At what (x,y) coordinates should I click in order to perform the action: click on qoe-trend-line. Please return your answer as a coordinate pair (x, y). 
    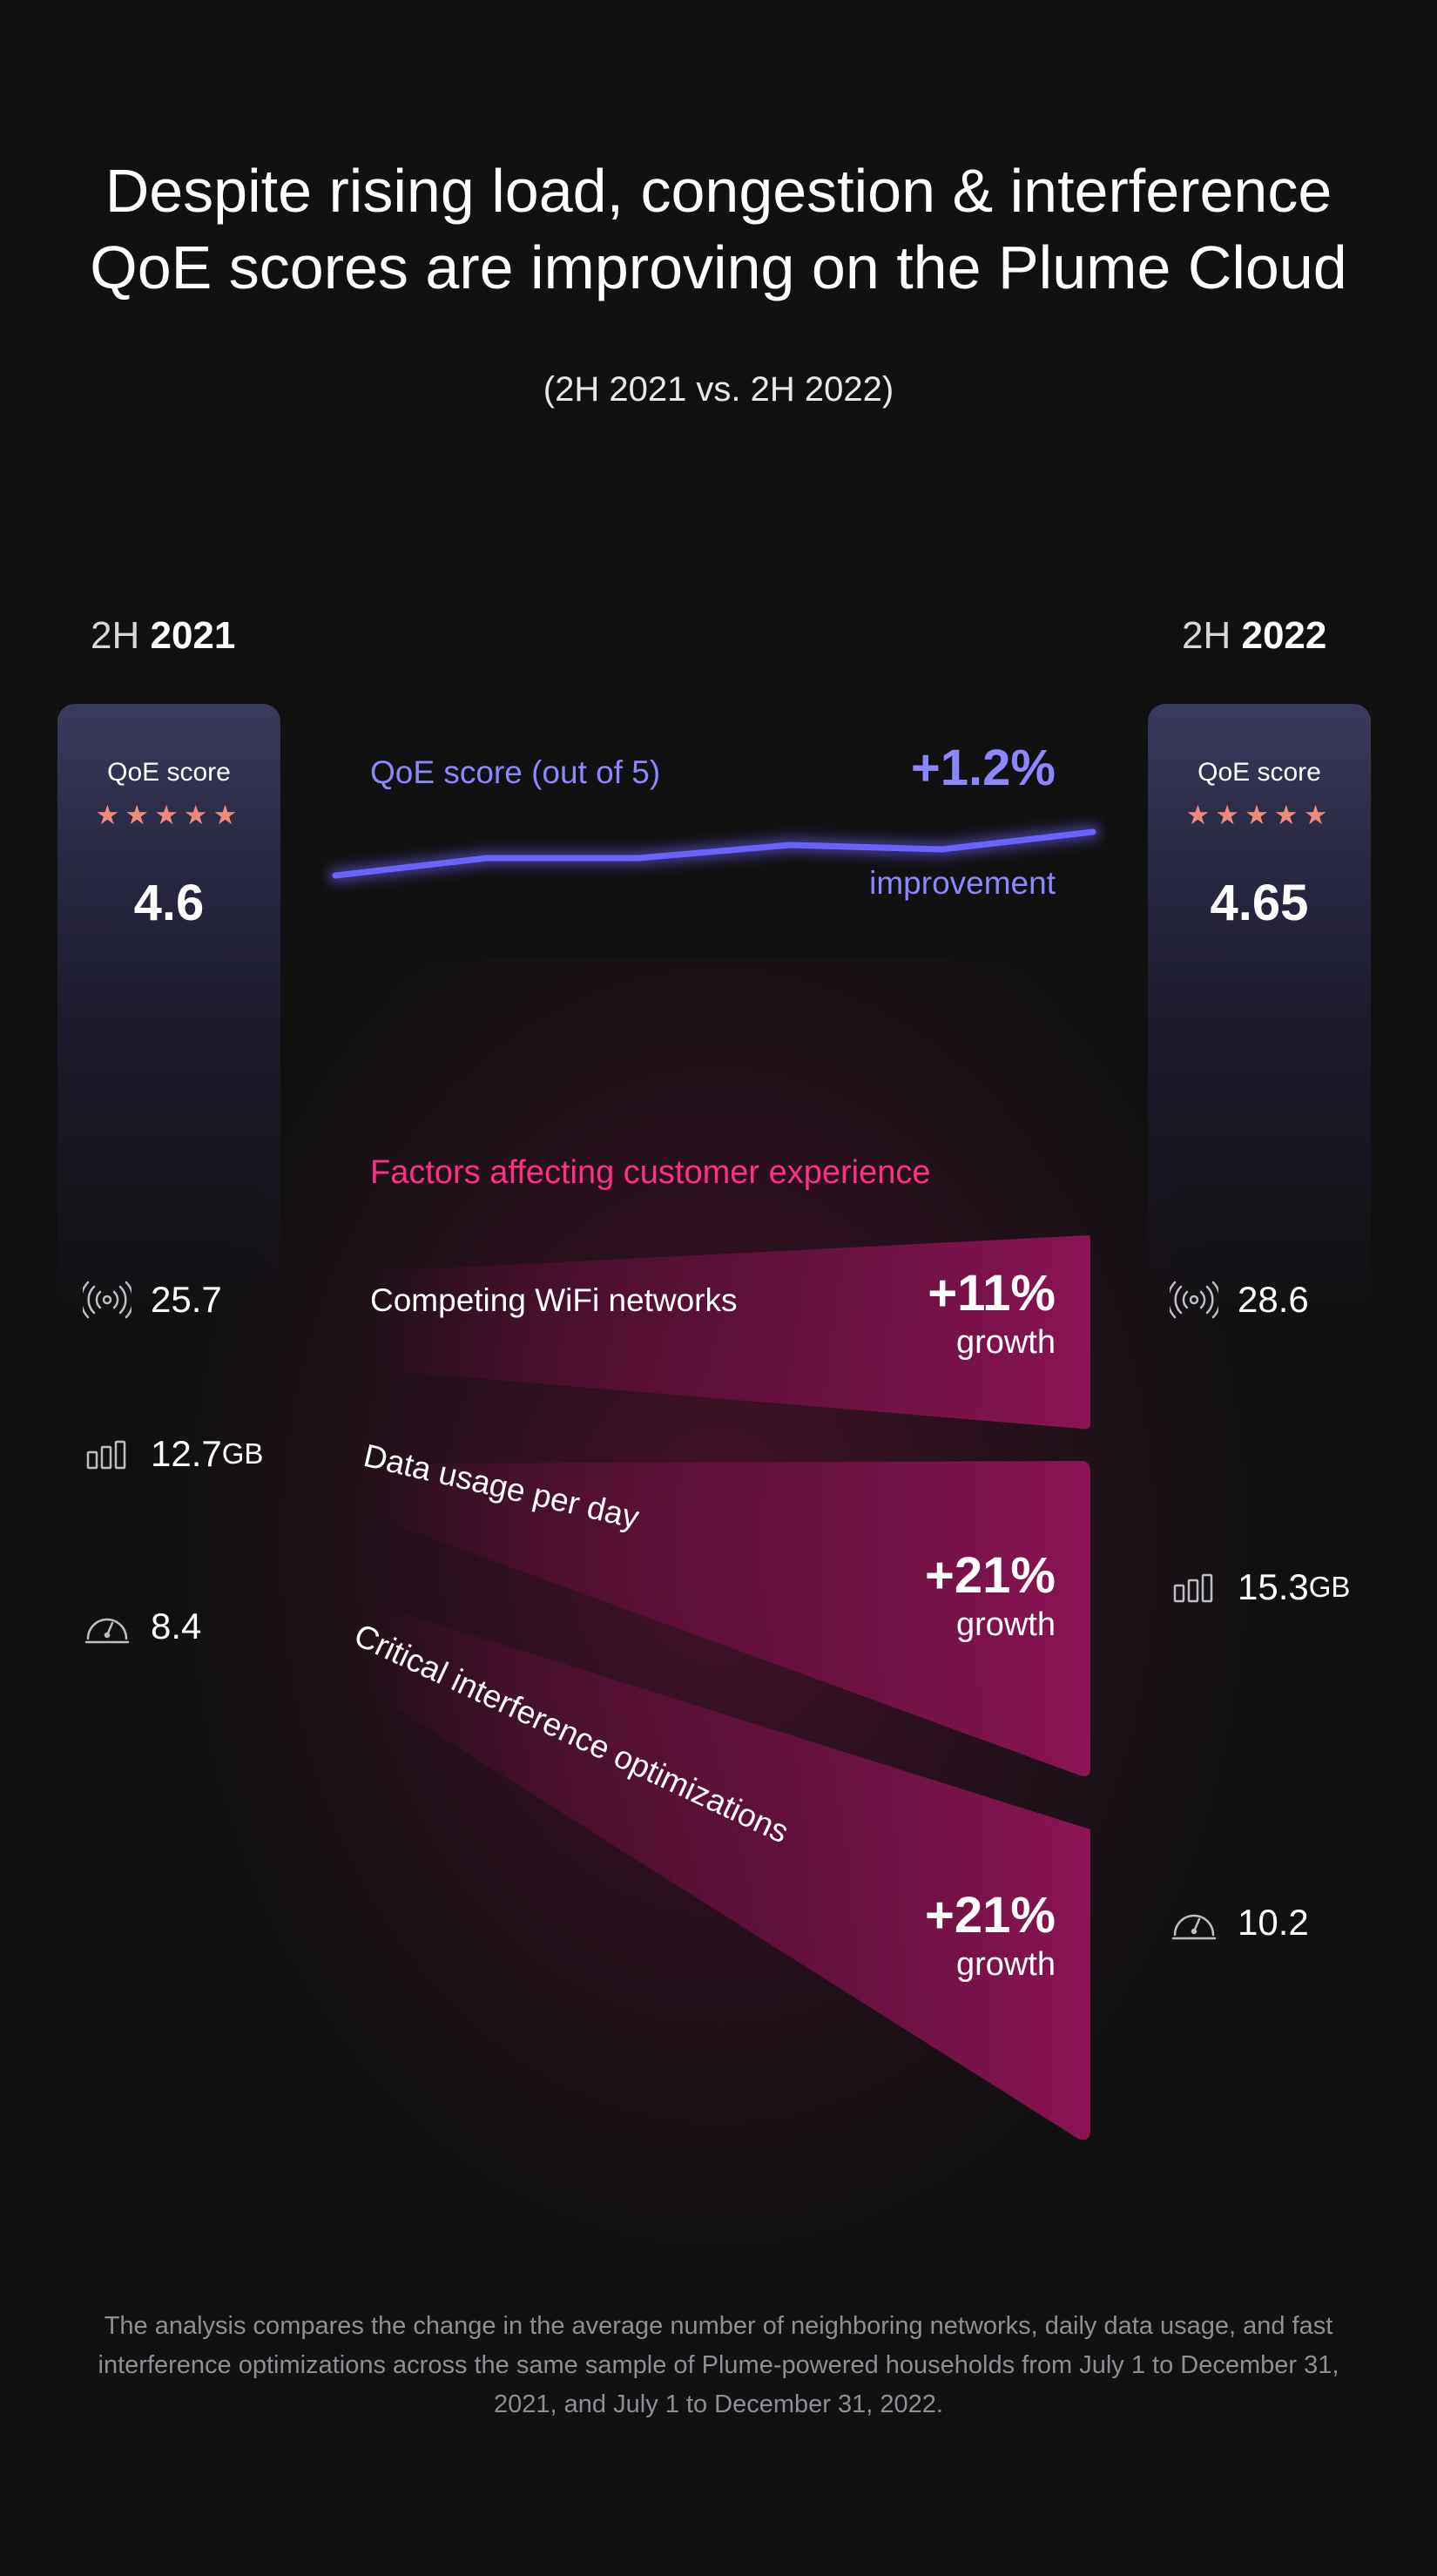
    Looking at the image, I should click on (714, 853).